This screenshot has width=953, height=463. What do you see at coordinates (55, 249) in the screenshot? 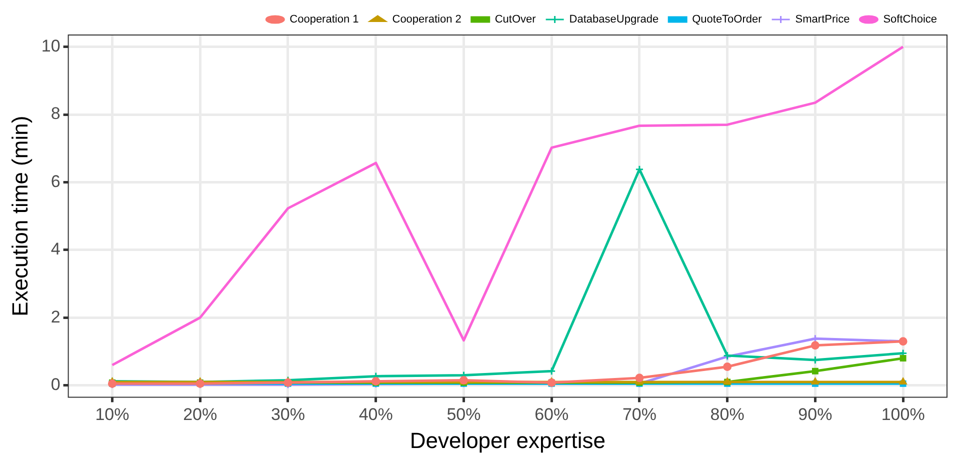
I see `y-tick-label: 4` at bounding box center [55, 249].